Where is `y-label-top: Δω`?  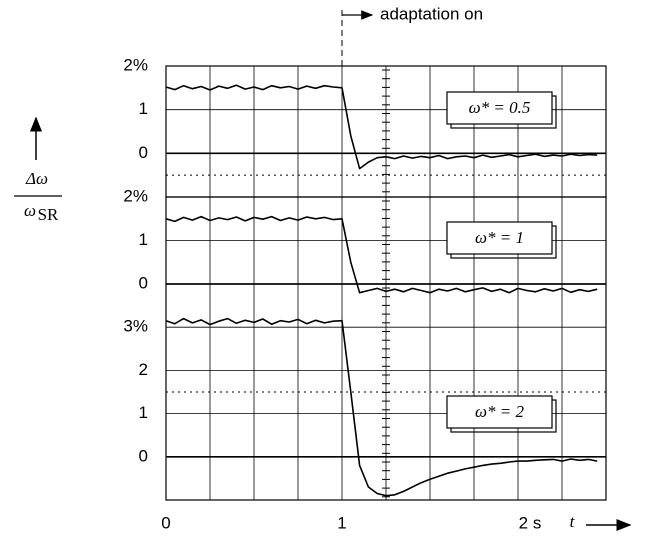
y-label-top: Δω is located at coordinates (36, 178).